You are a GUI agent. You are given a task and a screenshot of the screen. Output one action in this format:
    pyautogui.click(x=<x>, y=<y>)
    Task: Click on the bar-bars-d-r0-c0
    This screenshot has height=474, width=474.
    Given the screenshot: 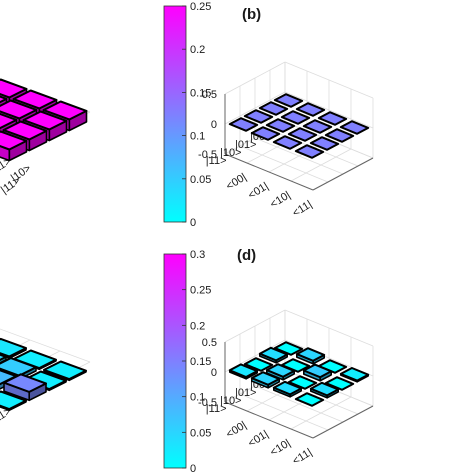 What is the action you would take?
    pyautogui.click(x=288, y=348)
    